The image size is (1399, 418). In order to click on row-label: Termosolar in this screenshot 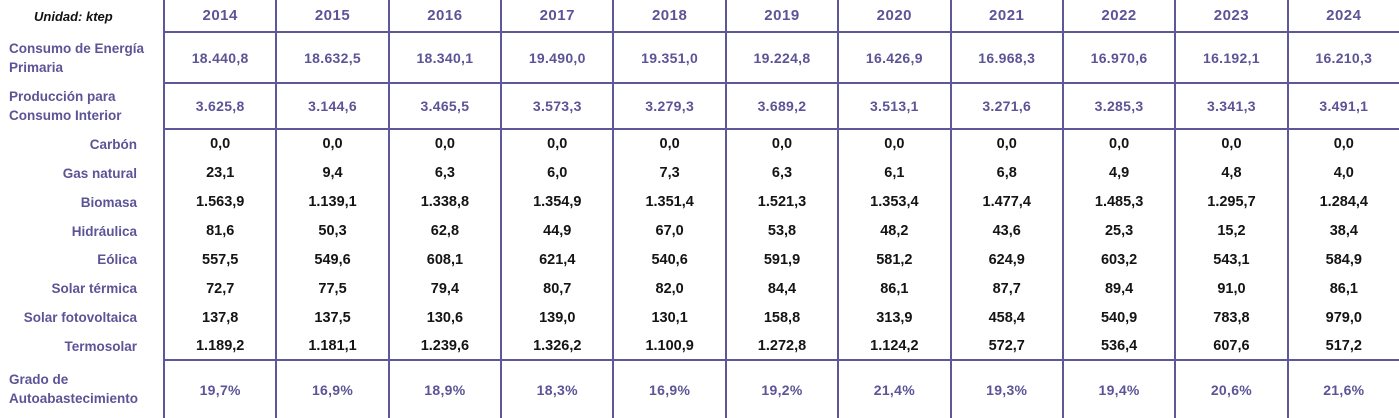, I will do `click(100, 347)`.